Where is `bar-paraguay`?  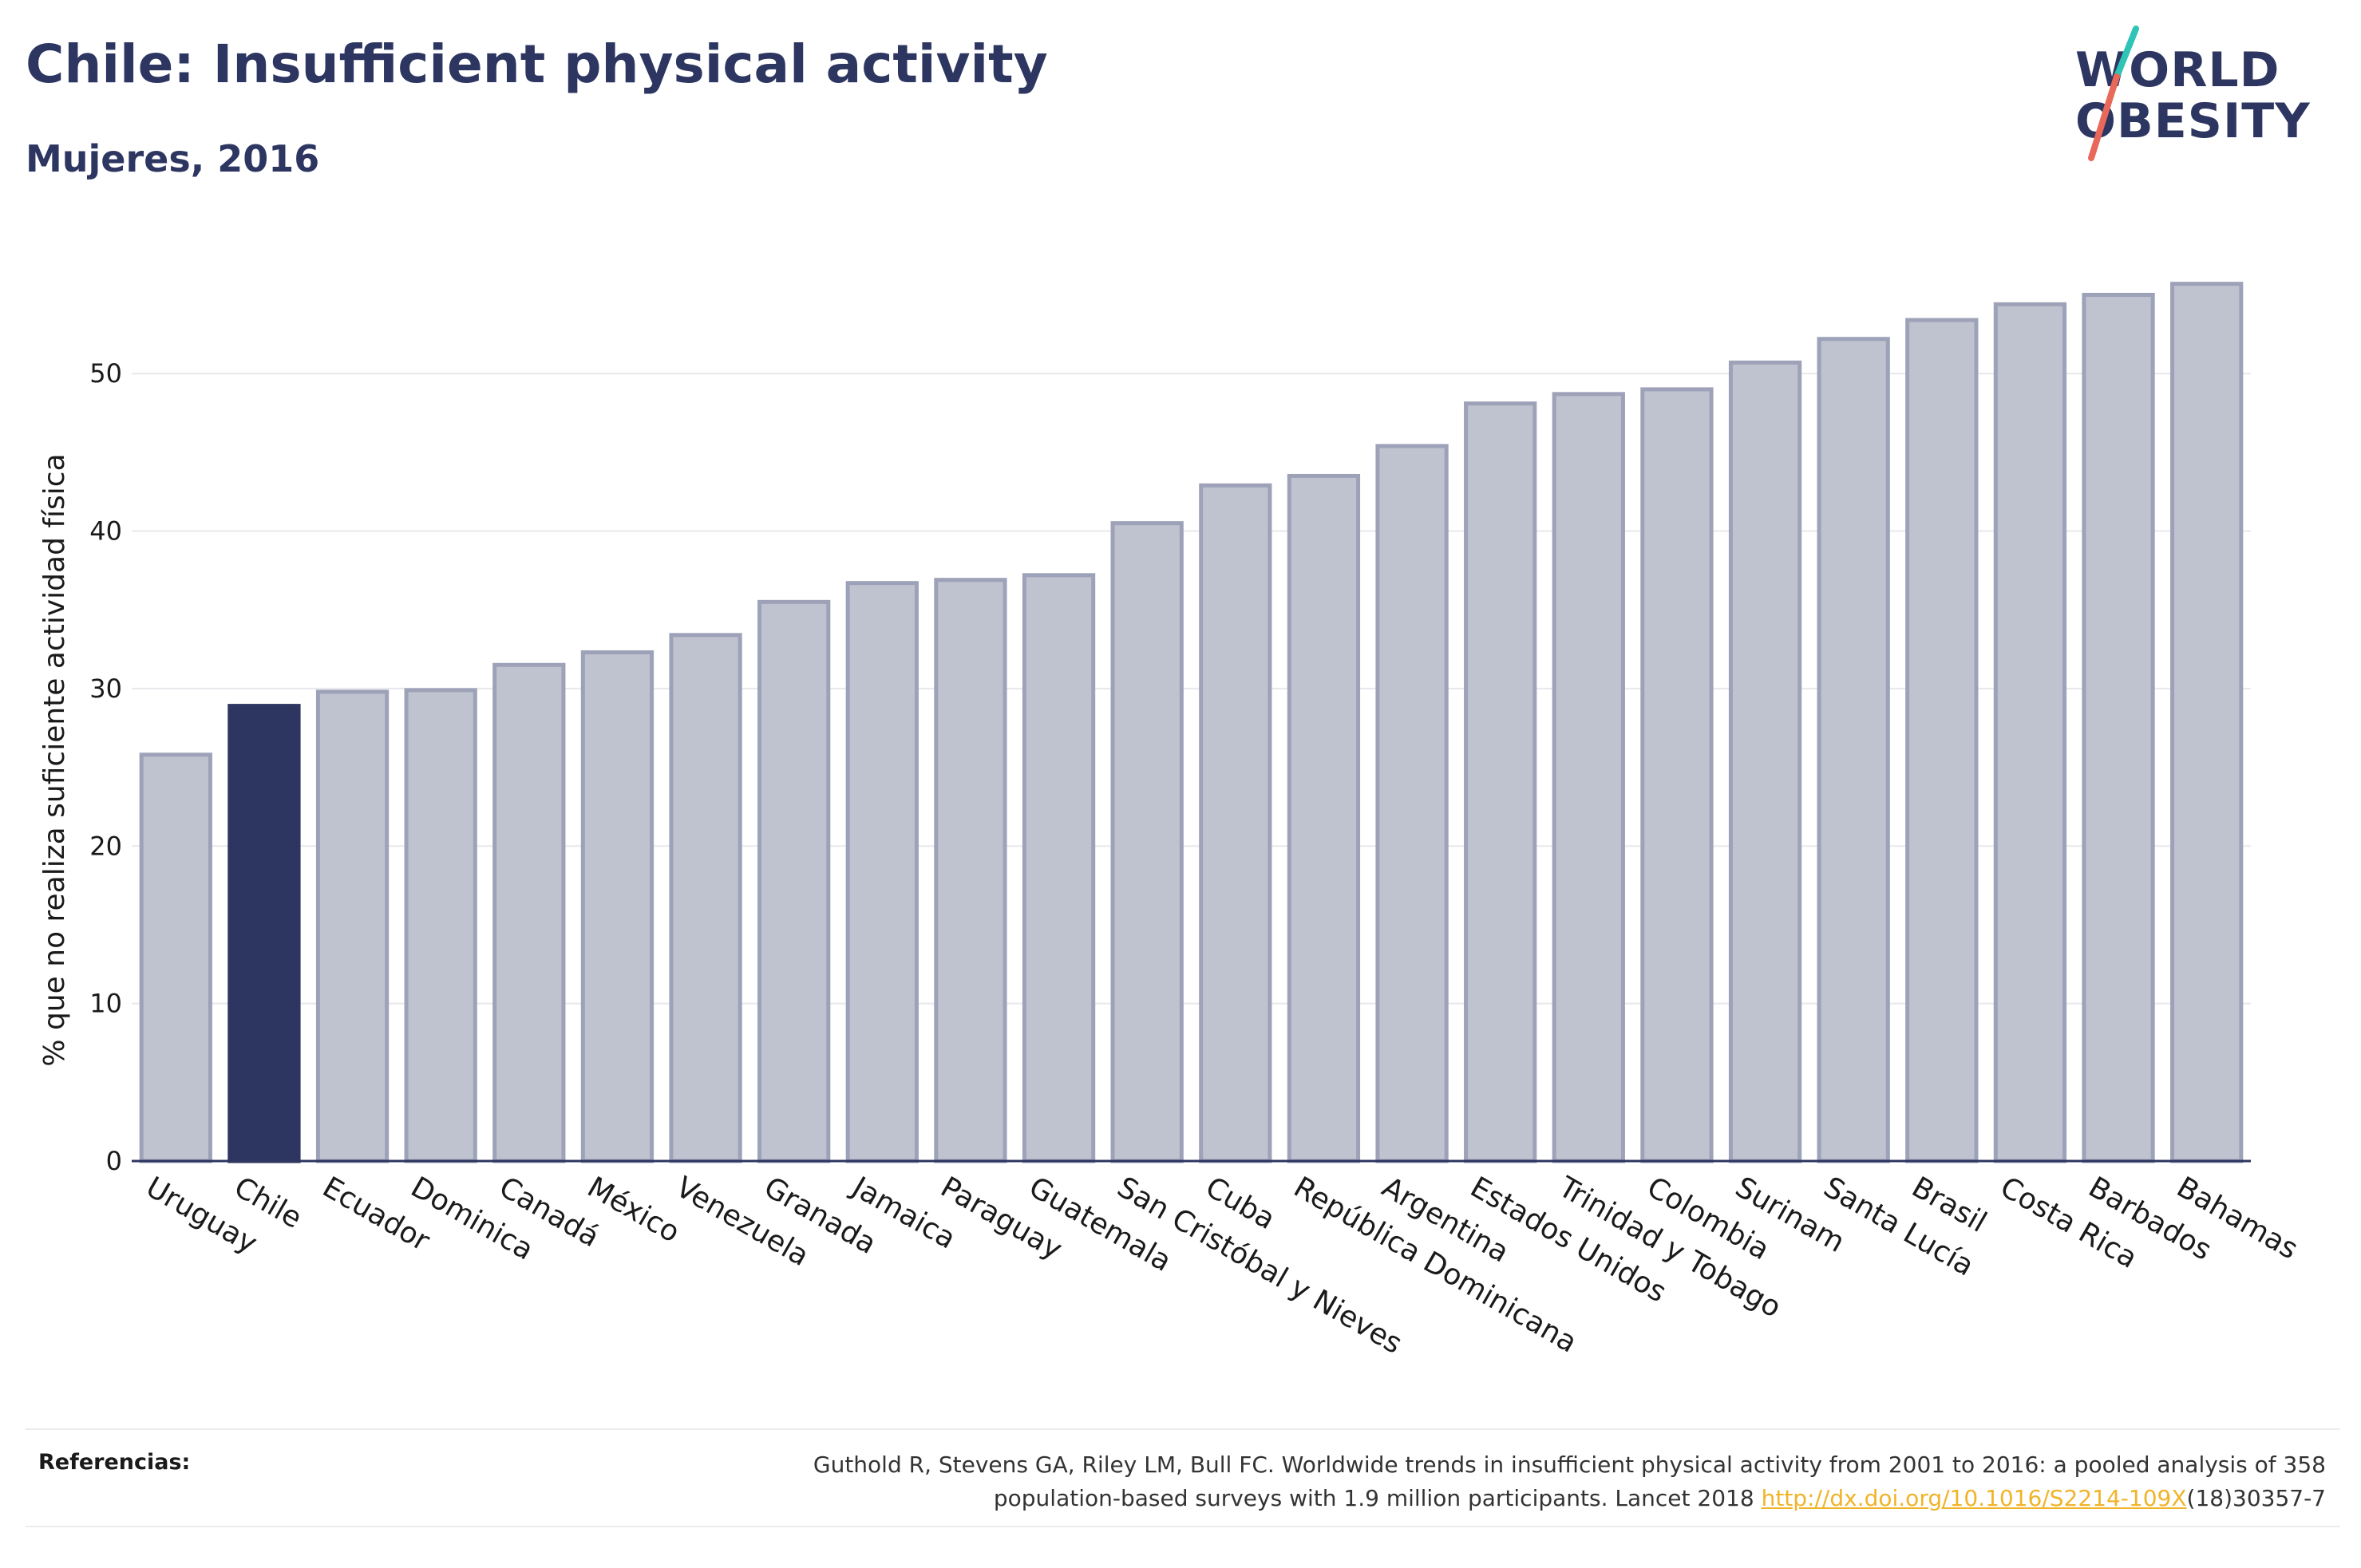 bar-paraguay is located at coordinates (970, 870).